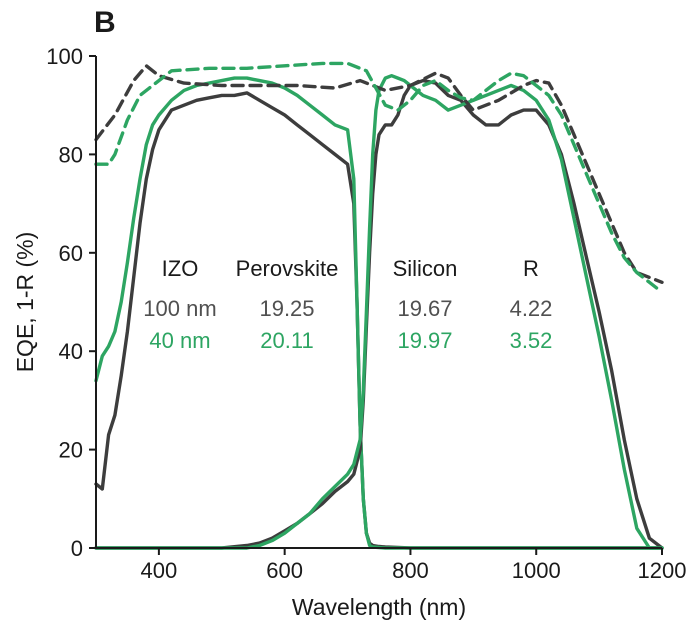  What do you see at coordinates (179, 308) in the screenshot?
I see `table-cell: 100 nm` at bounding box center [179, 308].